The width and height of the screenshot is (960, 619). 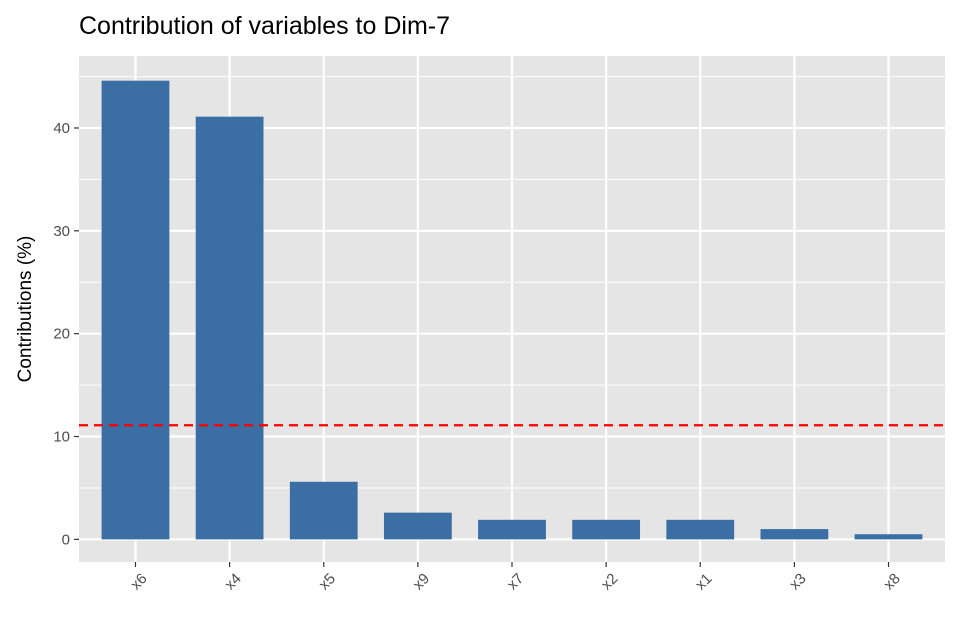 I want to click on x-tick-label: x7, so click(x=515, y=581).